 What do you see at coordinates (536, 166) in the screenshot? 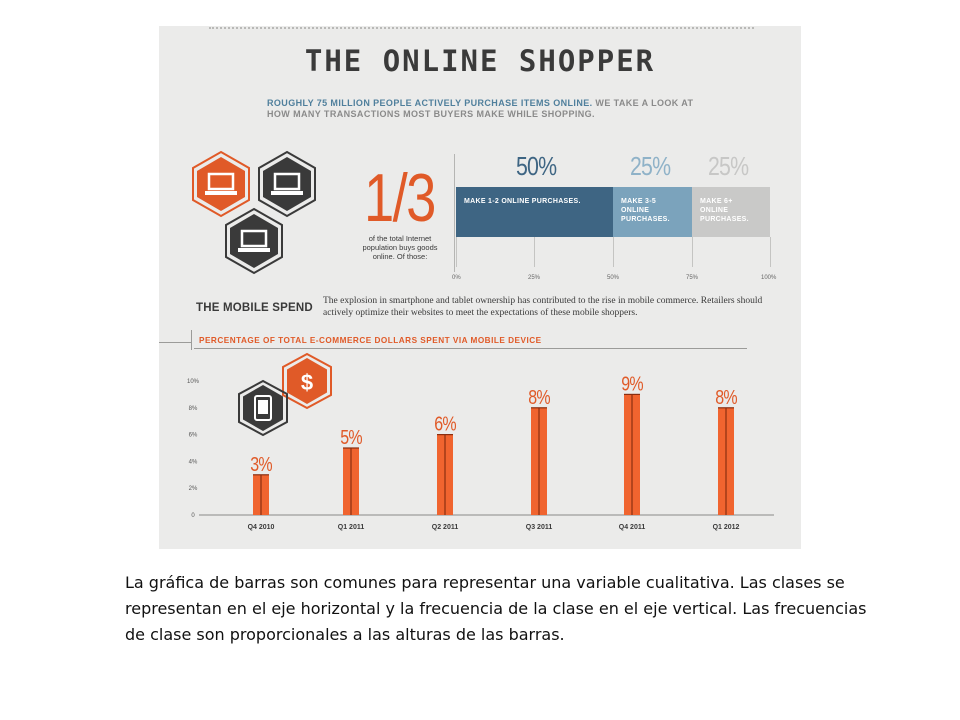
I see `percent-label-1: 50%` at bounding box center [536, 166].